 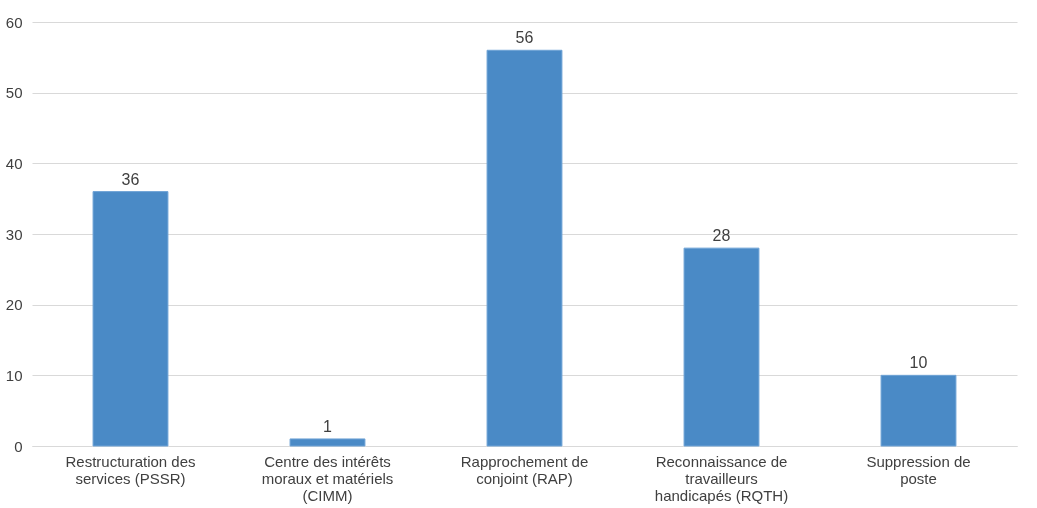 What do you see at coordinates (18, 446) in the screenshot?
I see `y-tick-label: 0` at bounding box center [18, 446].